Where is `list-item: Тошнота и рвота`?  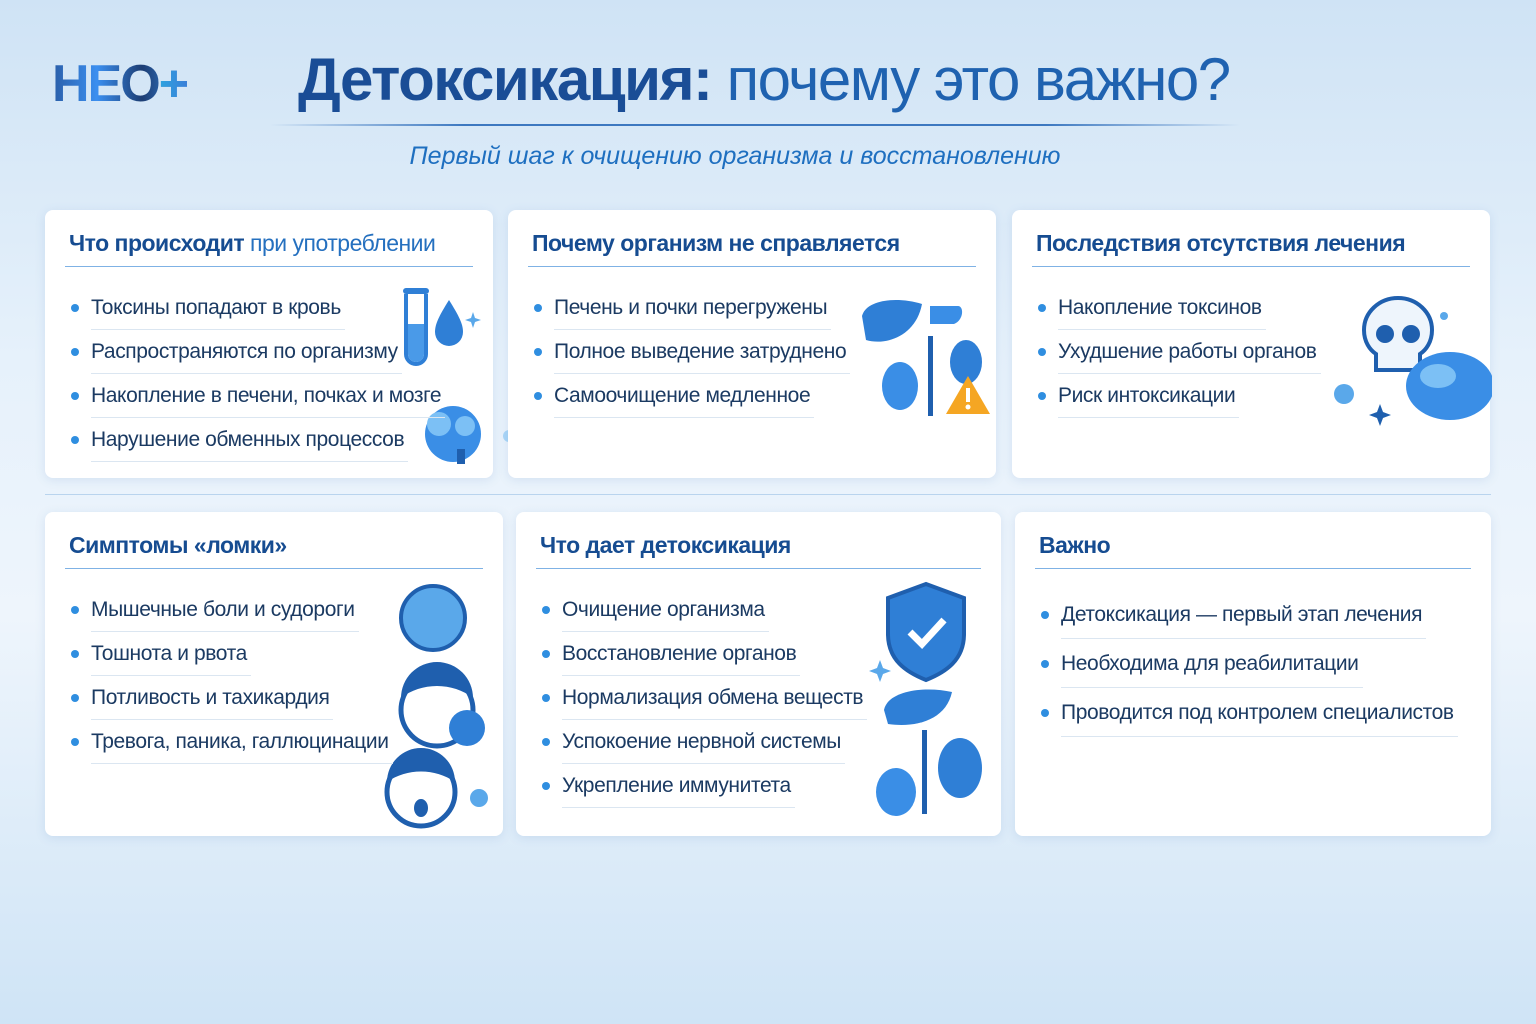 list-item: Тошнота и рвота is located at coordinates (230, 654).